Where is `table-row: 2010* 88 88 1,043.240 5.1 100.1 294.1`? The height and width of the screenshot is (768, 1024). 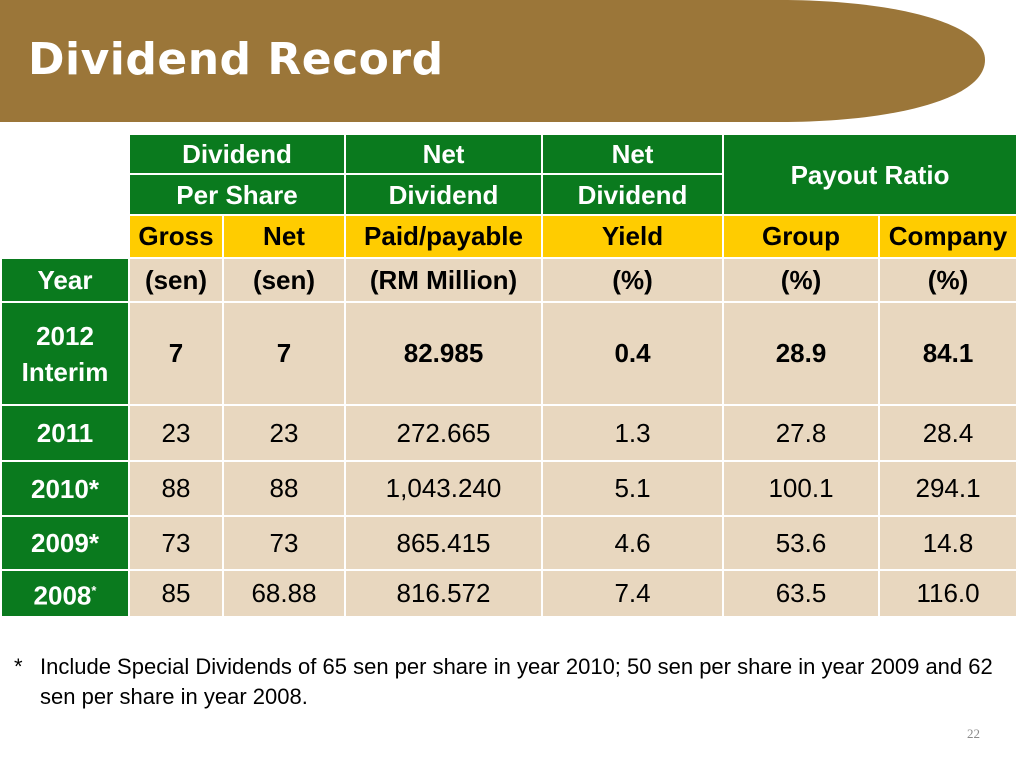
table-row: 2010* 88 88 1,043.240 5.1 100.1 294.1 is located at coordinates (509, 488).